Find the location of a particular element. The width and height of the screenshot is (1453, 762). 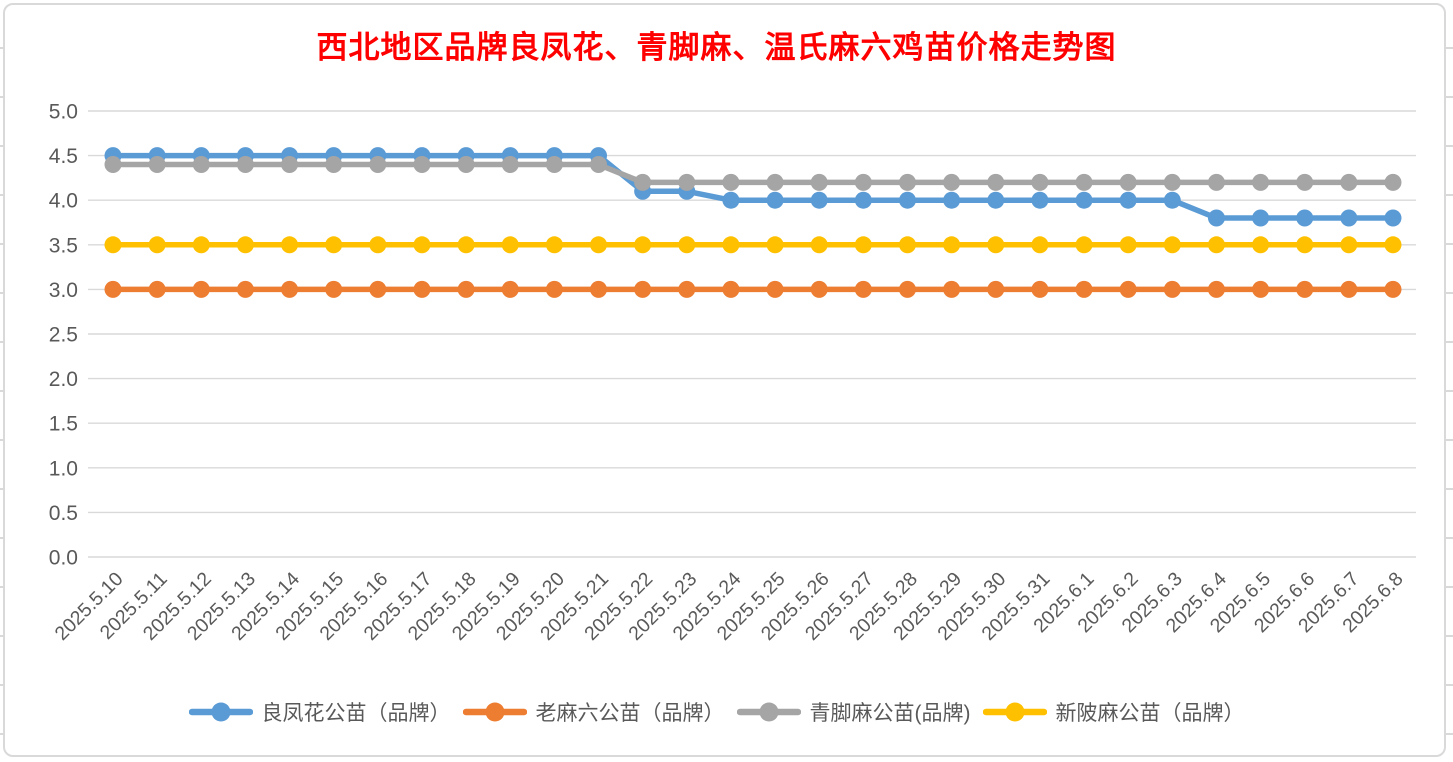

y-axis-tick-label: 4.5 is located at coordinates (63, 156).